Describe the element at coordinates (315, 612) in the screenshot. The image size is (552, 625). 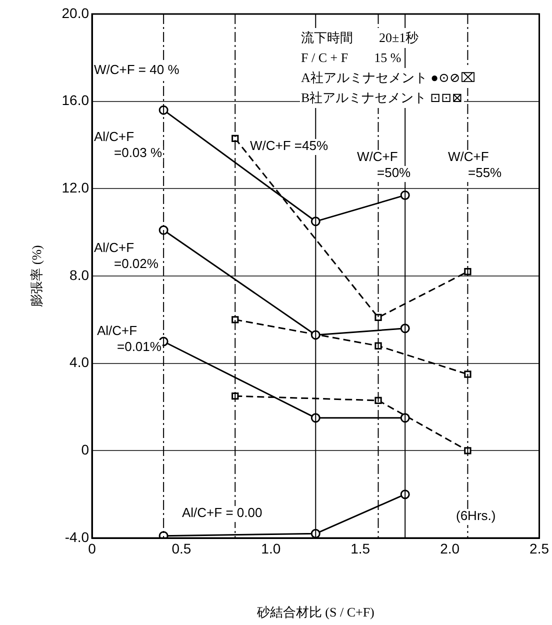
I see `x-axis-title: 砂結合材比 (S / C+F)` at that location.